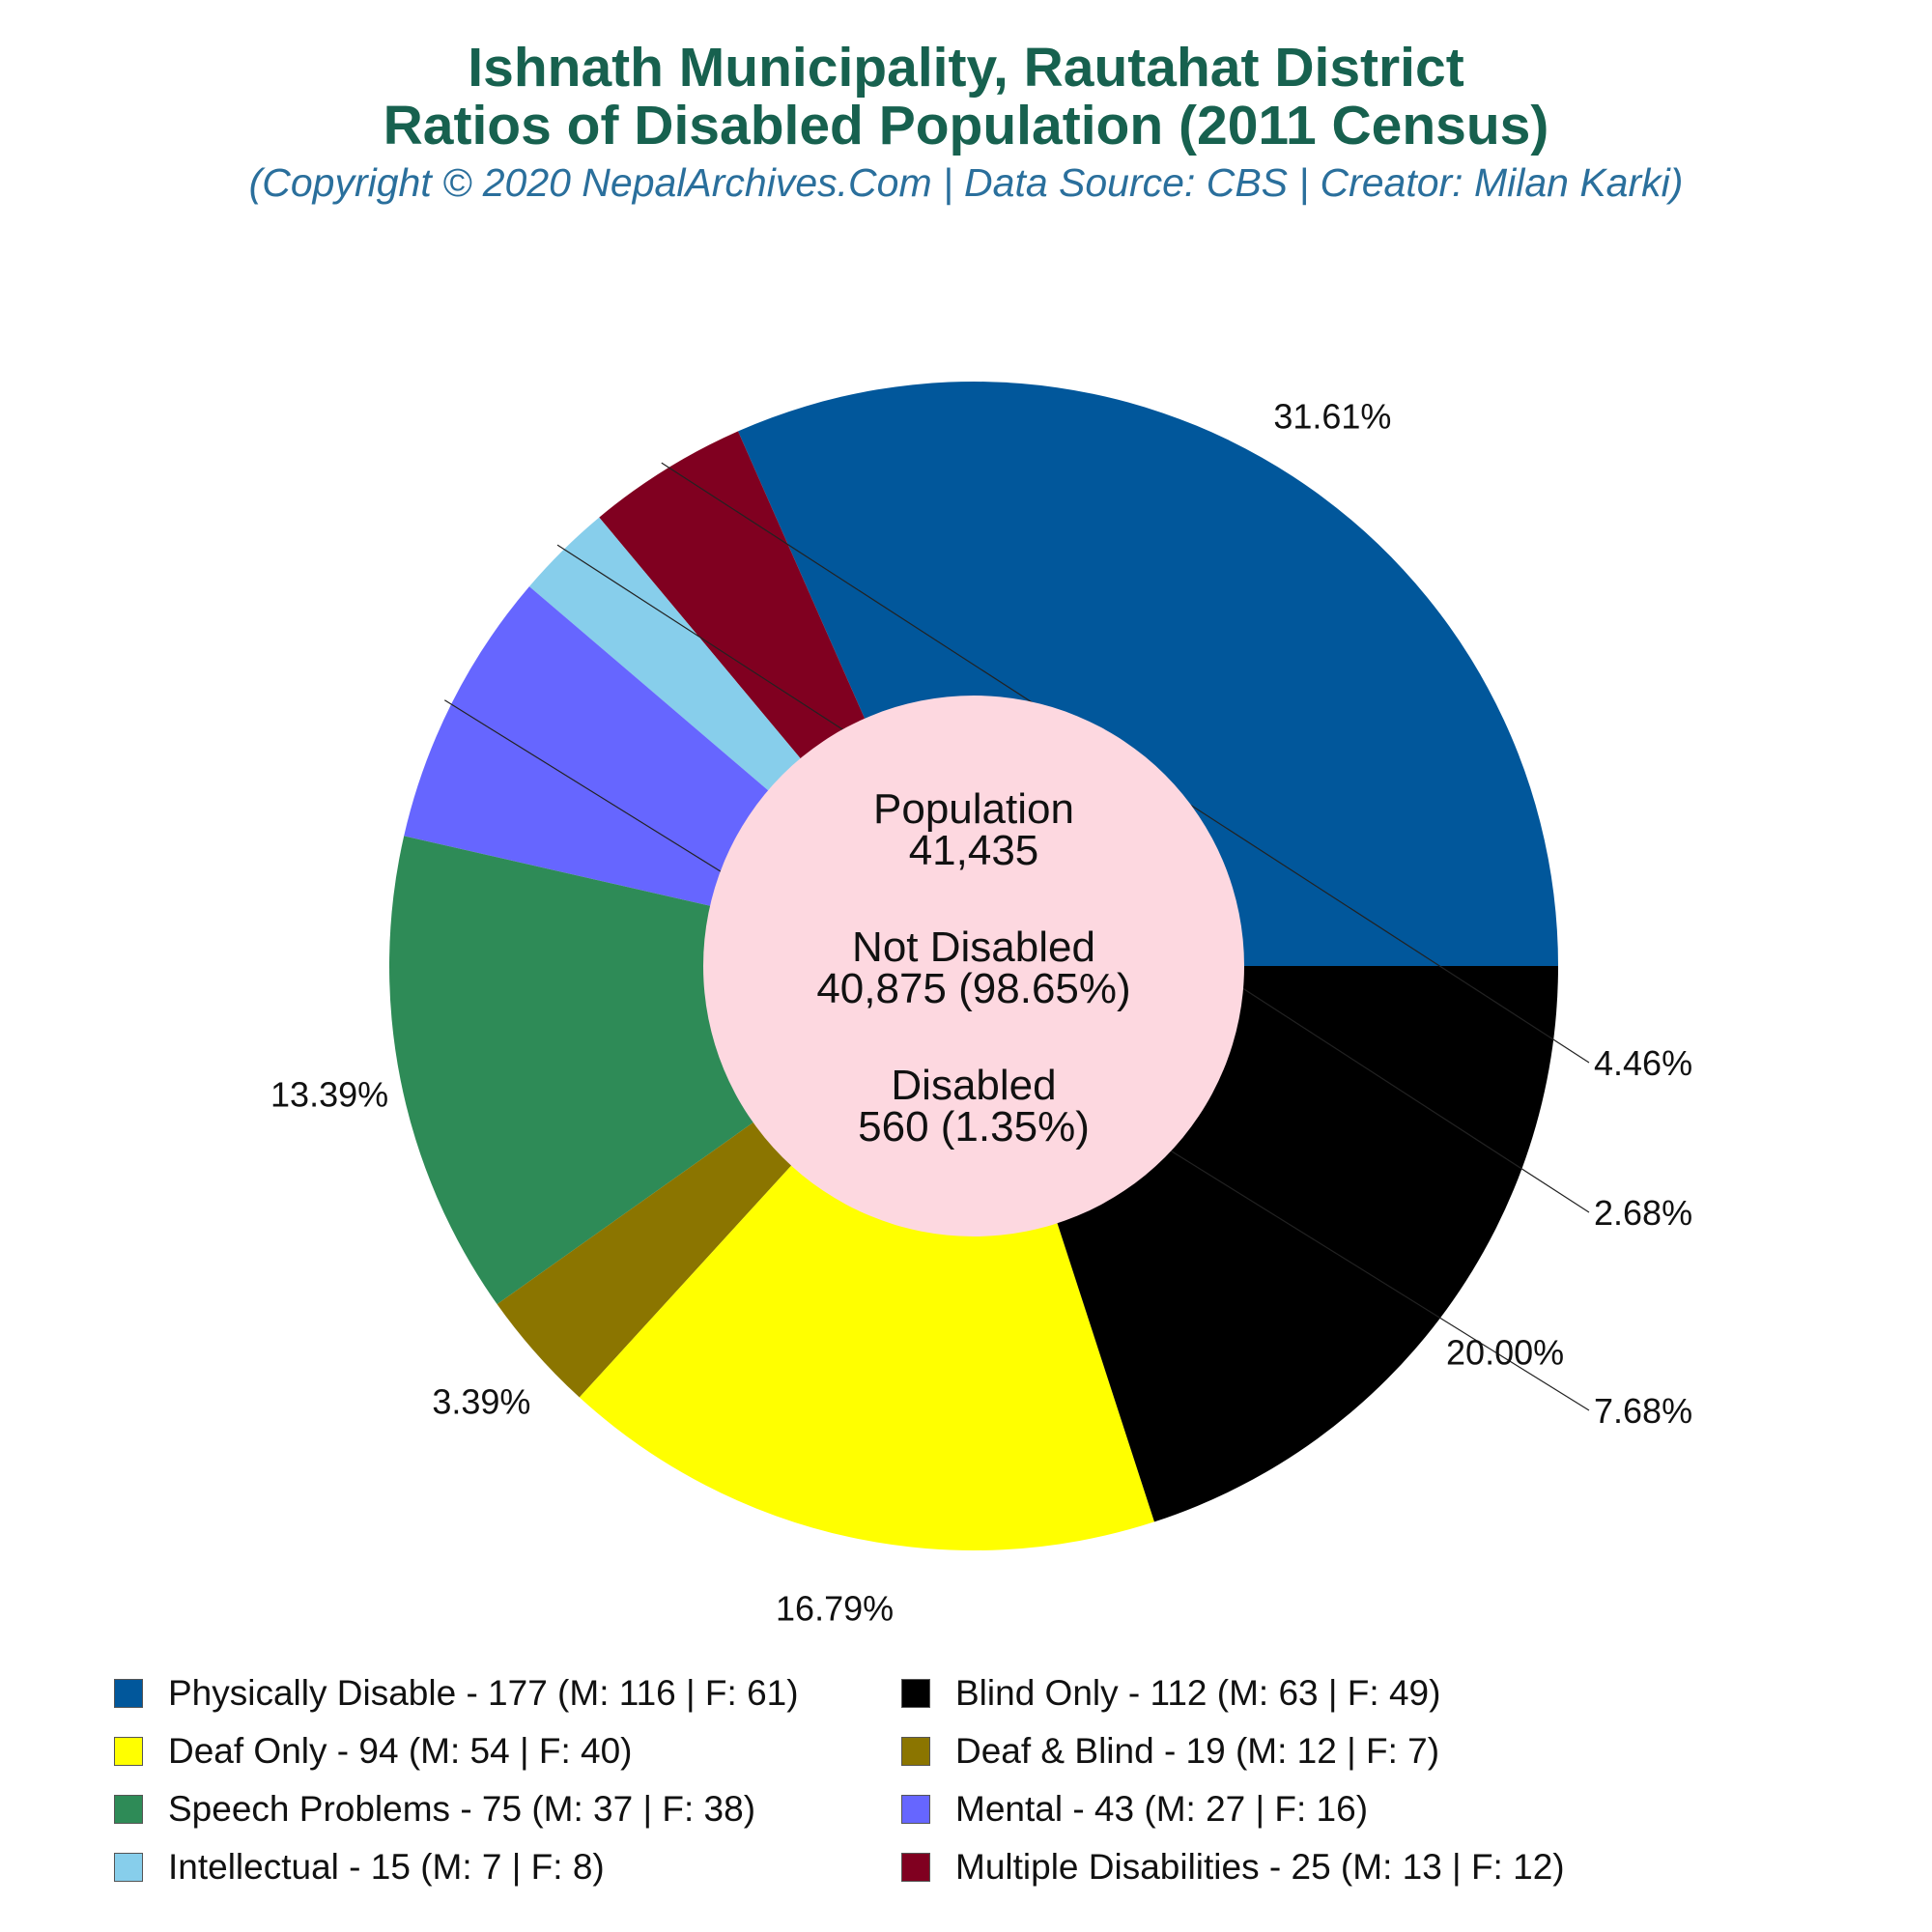 The width and height of the screenshot is (1932, 1932). I want to click on legend-item: Intellectual - 15 (M: 7 | F: 8), so click(359, 1867).